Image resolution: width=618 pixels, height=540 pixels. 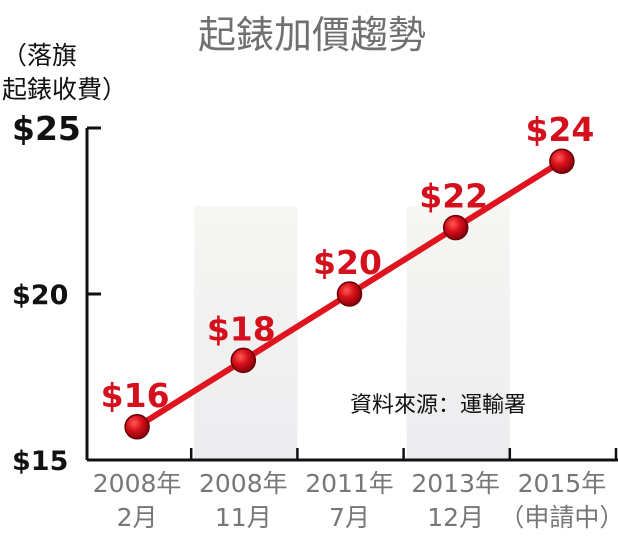 I want to click on x-tick-label-year: 2011年, so click(x=349, y=483).